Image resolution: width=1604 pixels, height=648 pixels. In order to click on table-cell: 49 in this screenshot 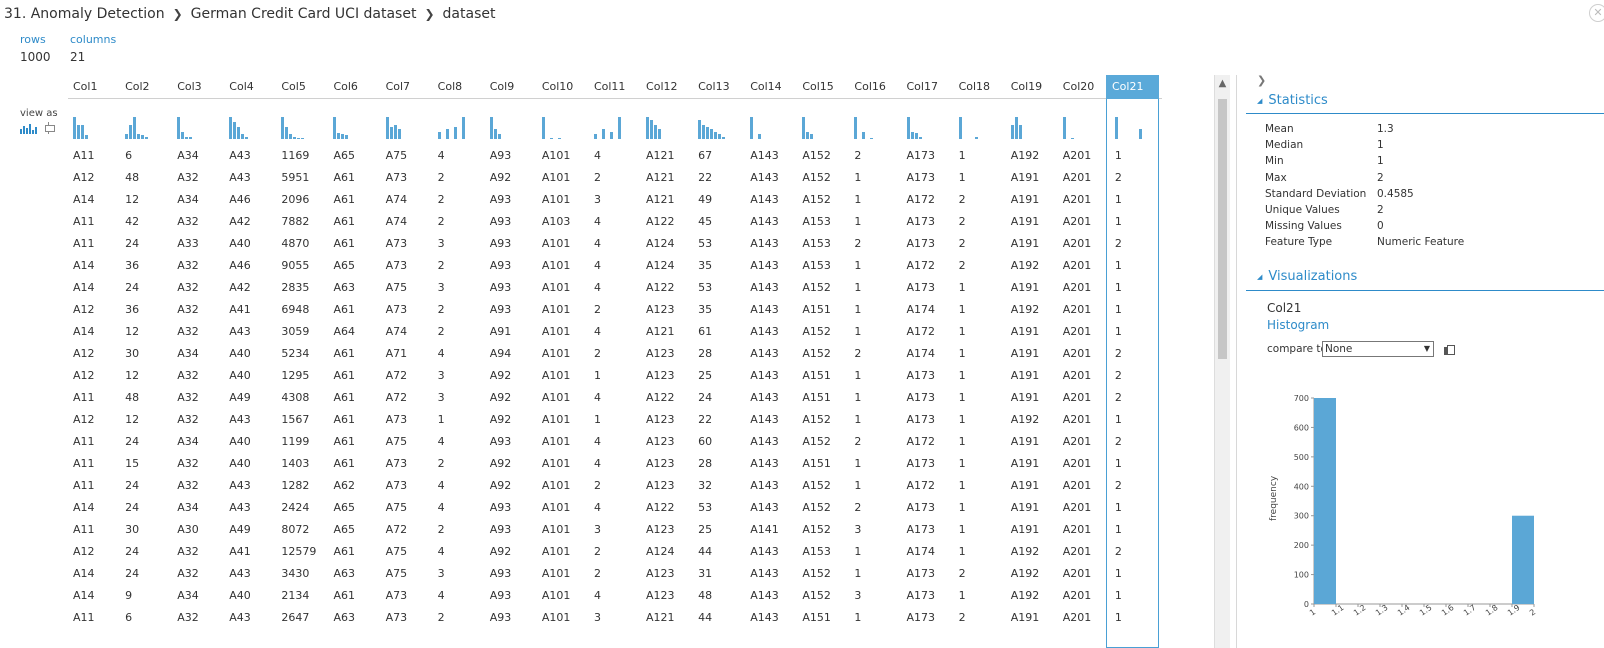, I will do `click(705, 199)`.